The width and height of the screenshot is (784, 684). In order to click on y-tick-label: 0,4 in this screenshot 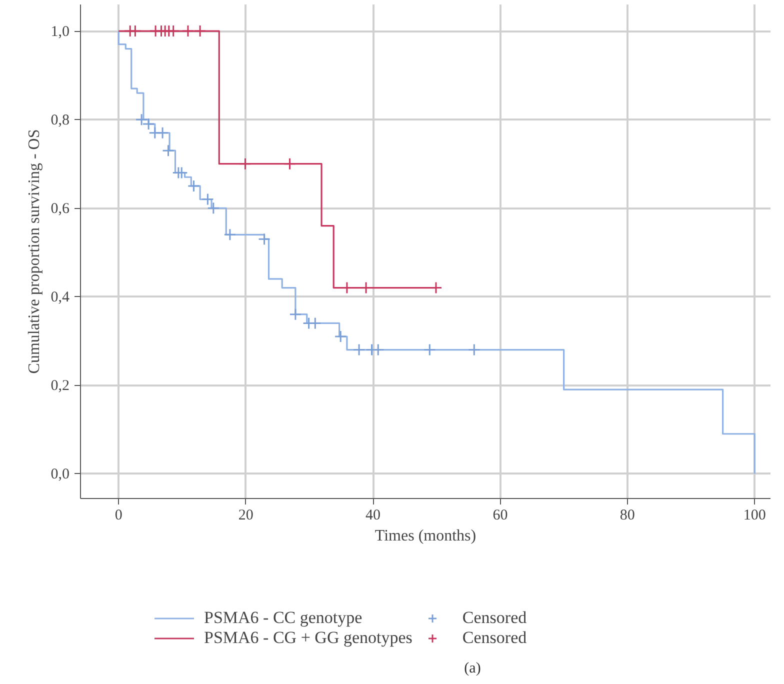, I will do `click(60, 298)`.